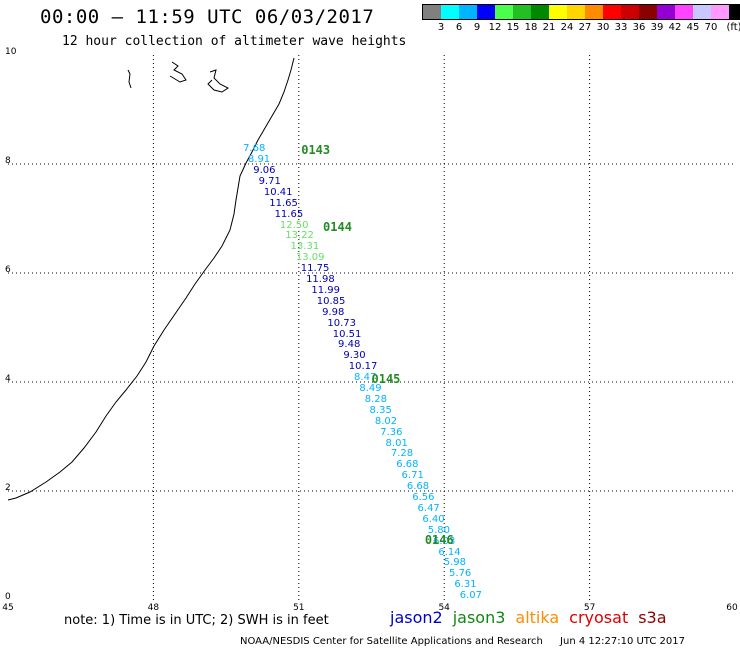 The width and height of the screenshot is (740, 650). What do you see at coordinates (365, 378) in the screenshot?
I see `swh-value: 8.47` at bounding box center [365, 378].